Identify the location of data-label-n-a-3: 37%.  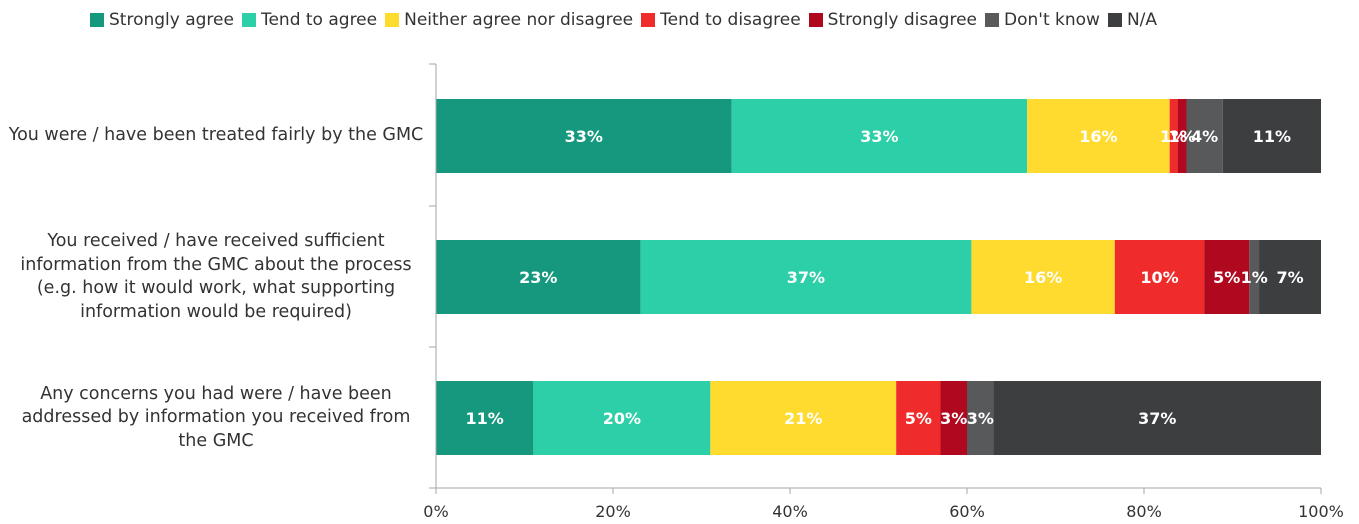
(1157, 418).